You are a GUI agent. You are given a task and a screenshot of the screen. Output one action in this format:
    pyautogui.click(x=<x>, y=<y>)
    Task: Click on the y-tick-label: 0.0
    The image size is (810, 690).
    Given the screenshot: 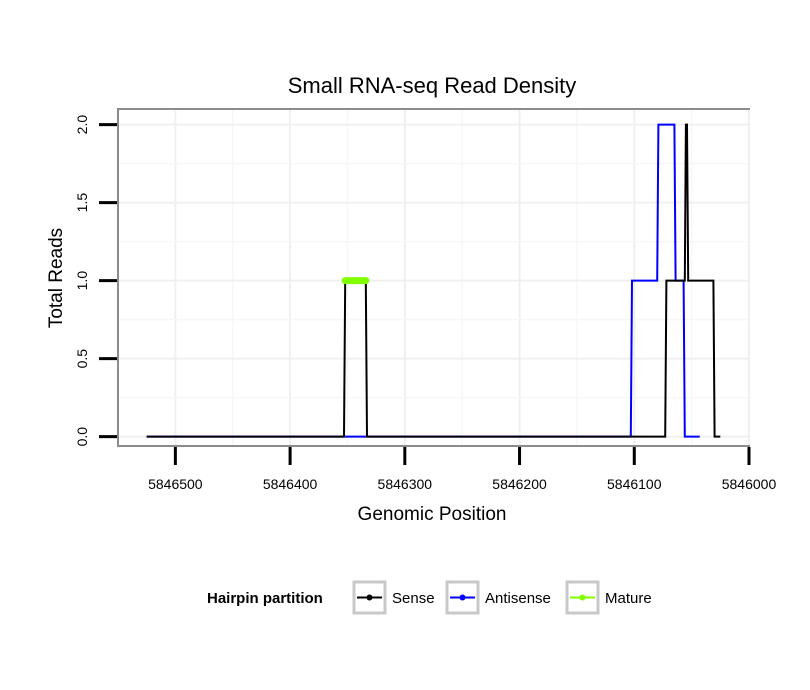 What is the action you would take?
    pyautogui.click(x=82, y=437)
    